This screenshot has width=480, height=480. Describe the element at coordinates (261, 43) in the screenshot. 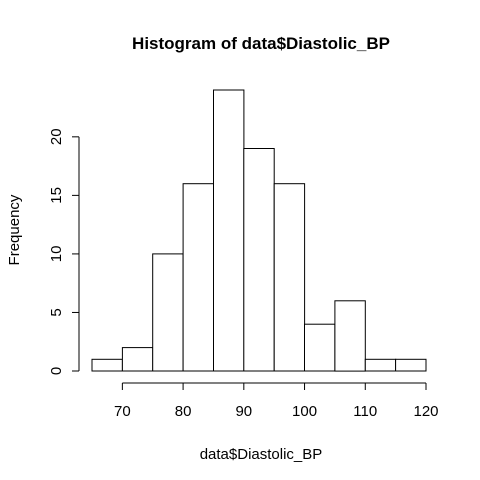

I see `chart-title: Histogram of data$Diastolic_BP` at that location.